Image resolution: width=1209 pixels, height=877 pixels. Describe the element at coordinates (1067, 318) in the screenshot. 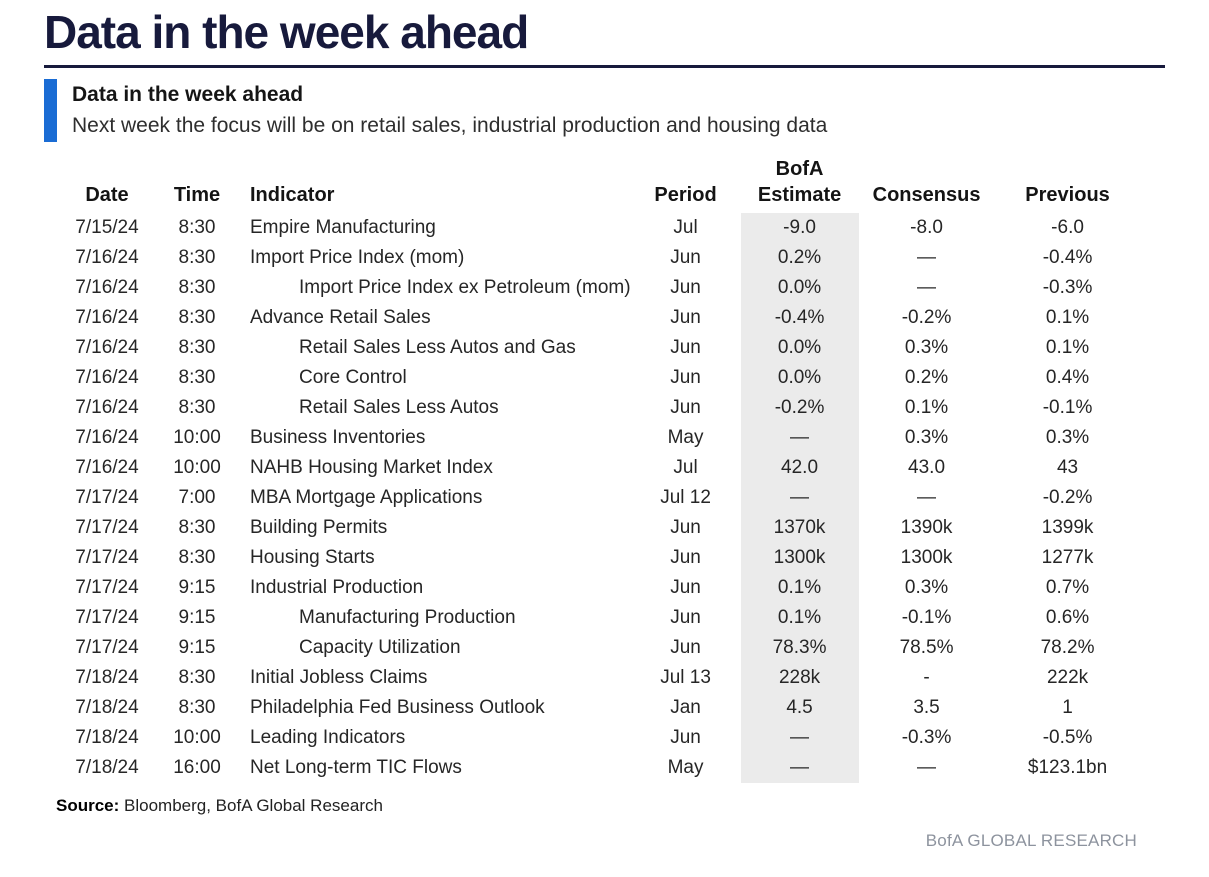

I see `cell-previous: 0.1%` at that location.